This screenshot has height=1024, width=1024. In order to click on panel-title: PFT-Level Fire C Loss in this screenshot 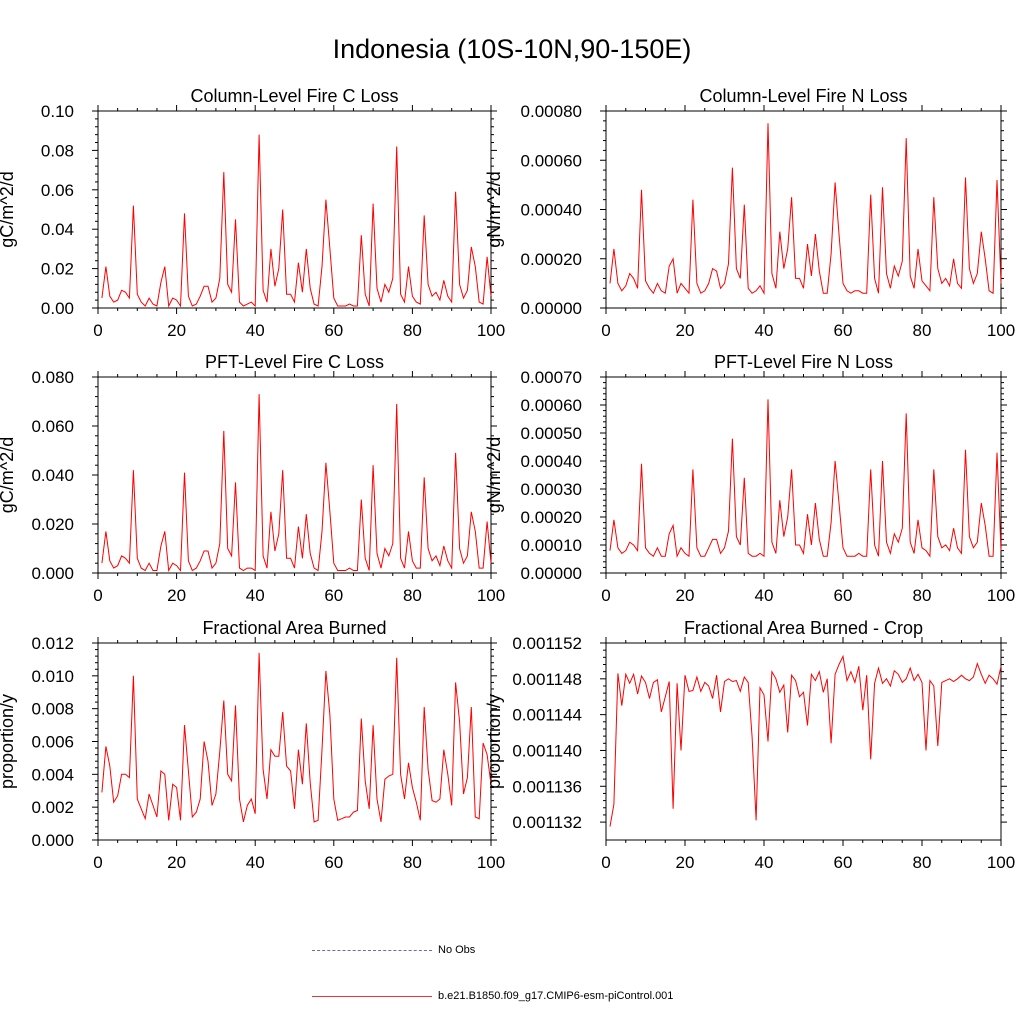, I will do `click(294, 362)`.